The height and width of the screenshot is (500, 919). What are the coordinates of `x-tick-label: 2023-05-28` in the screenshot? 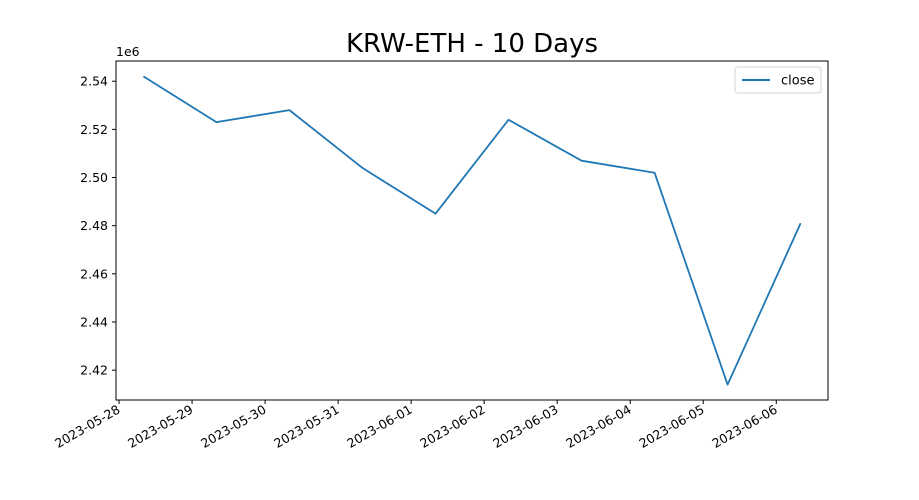 It's located at (87, 426).